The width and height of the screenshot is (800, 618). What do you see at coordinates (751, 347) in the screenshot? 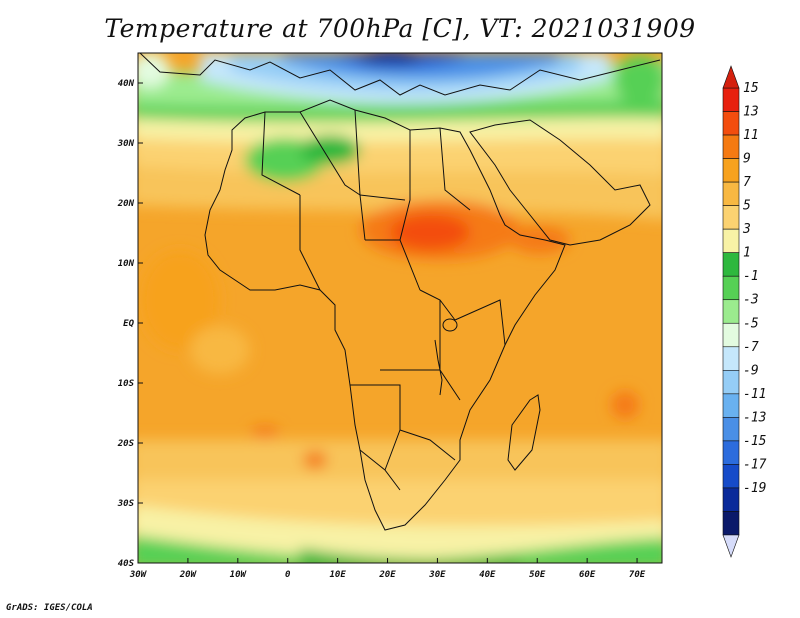
I see `colorbar-label: -7` at bounding box center [751, 347].